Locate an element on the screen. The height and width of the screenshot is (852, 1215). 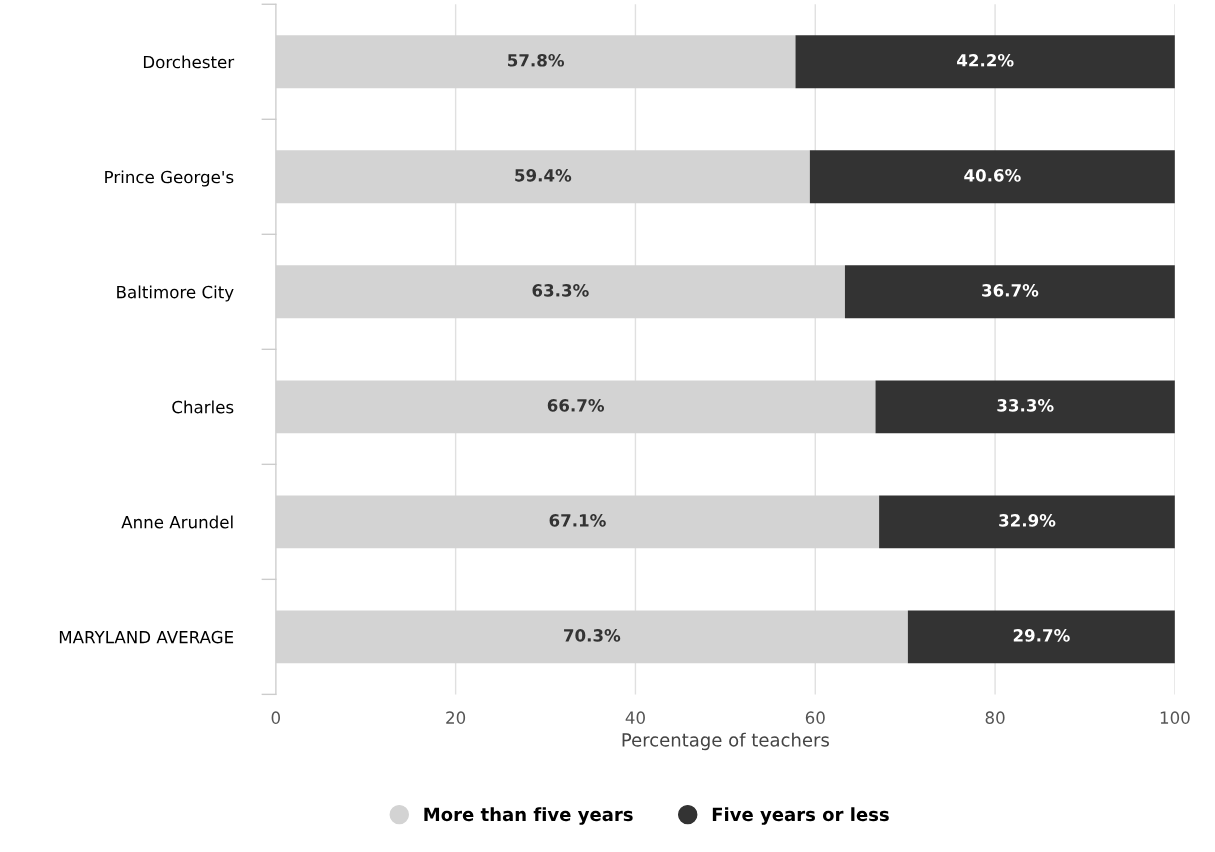
x-tick-label: 40 is located at coordinates (635, 717).